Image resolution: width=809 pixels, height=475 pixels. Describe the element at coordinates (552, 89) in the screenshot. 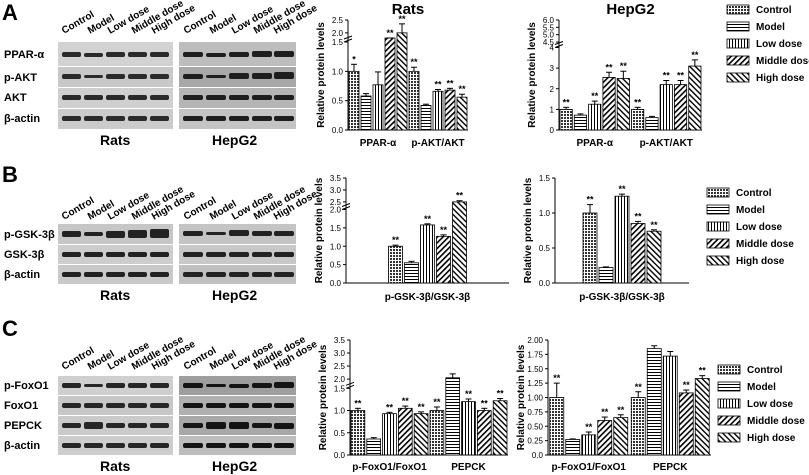

I see `y-tick-label: 2` at that location.